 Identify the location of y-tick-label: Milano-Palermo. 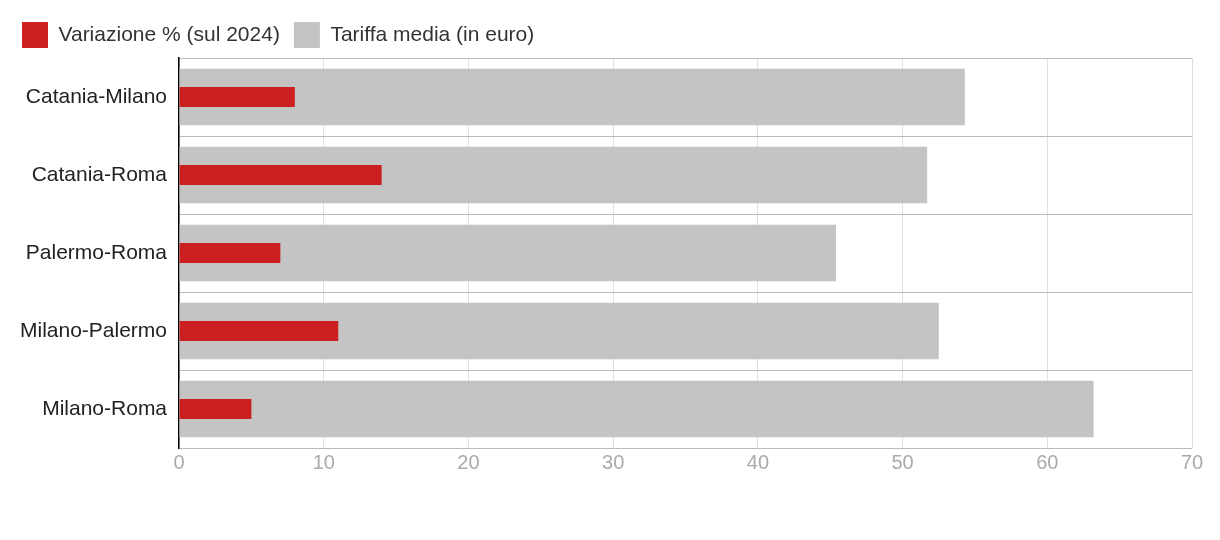
(93, 329).